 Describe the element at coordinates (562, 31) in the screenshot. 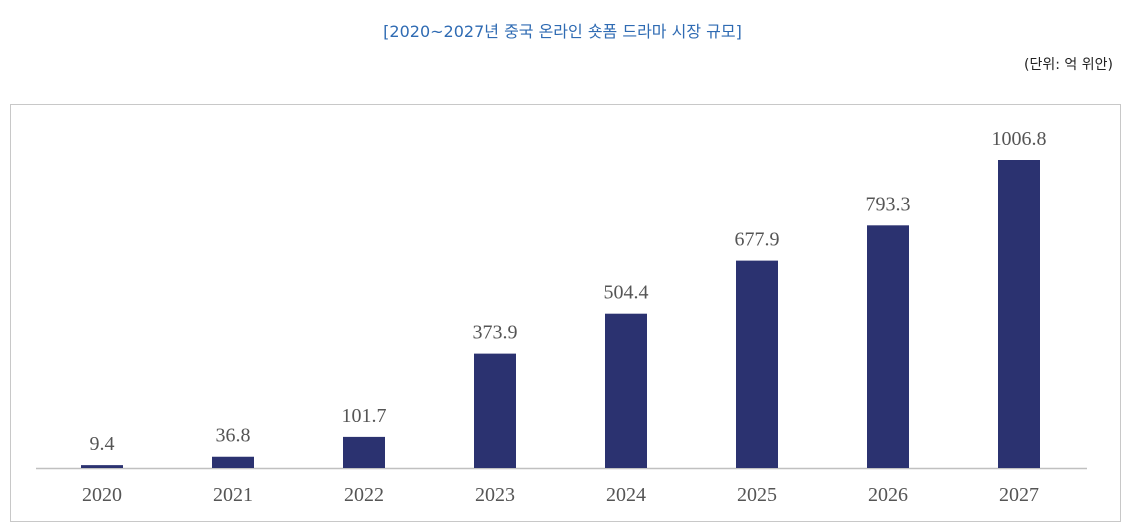

I see `chart-title: [2020~2027년 중국 온라인 숏폼 드라마 시장 규모]` at that location.